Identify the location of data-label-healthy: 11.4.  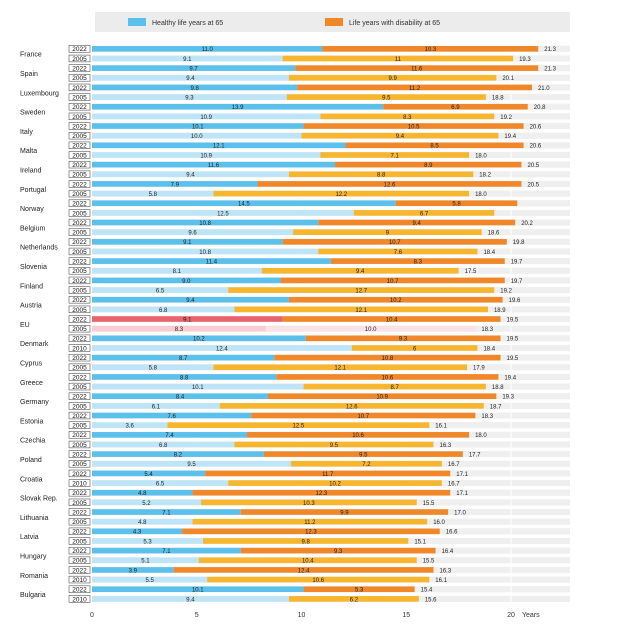
(212, 263).